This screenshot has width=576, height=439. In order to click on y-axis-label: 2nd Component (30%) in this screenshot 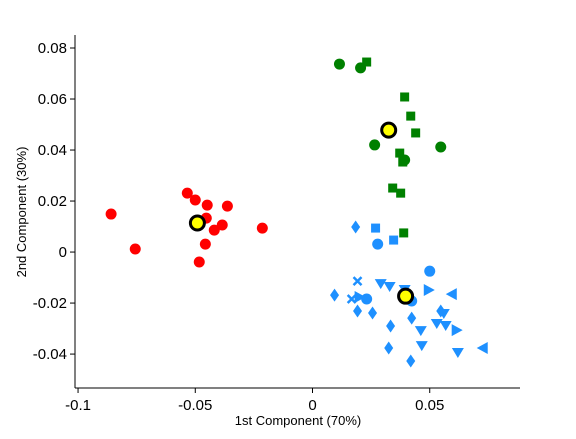, I will do `click(21, 212)`.